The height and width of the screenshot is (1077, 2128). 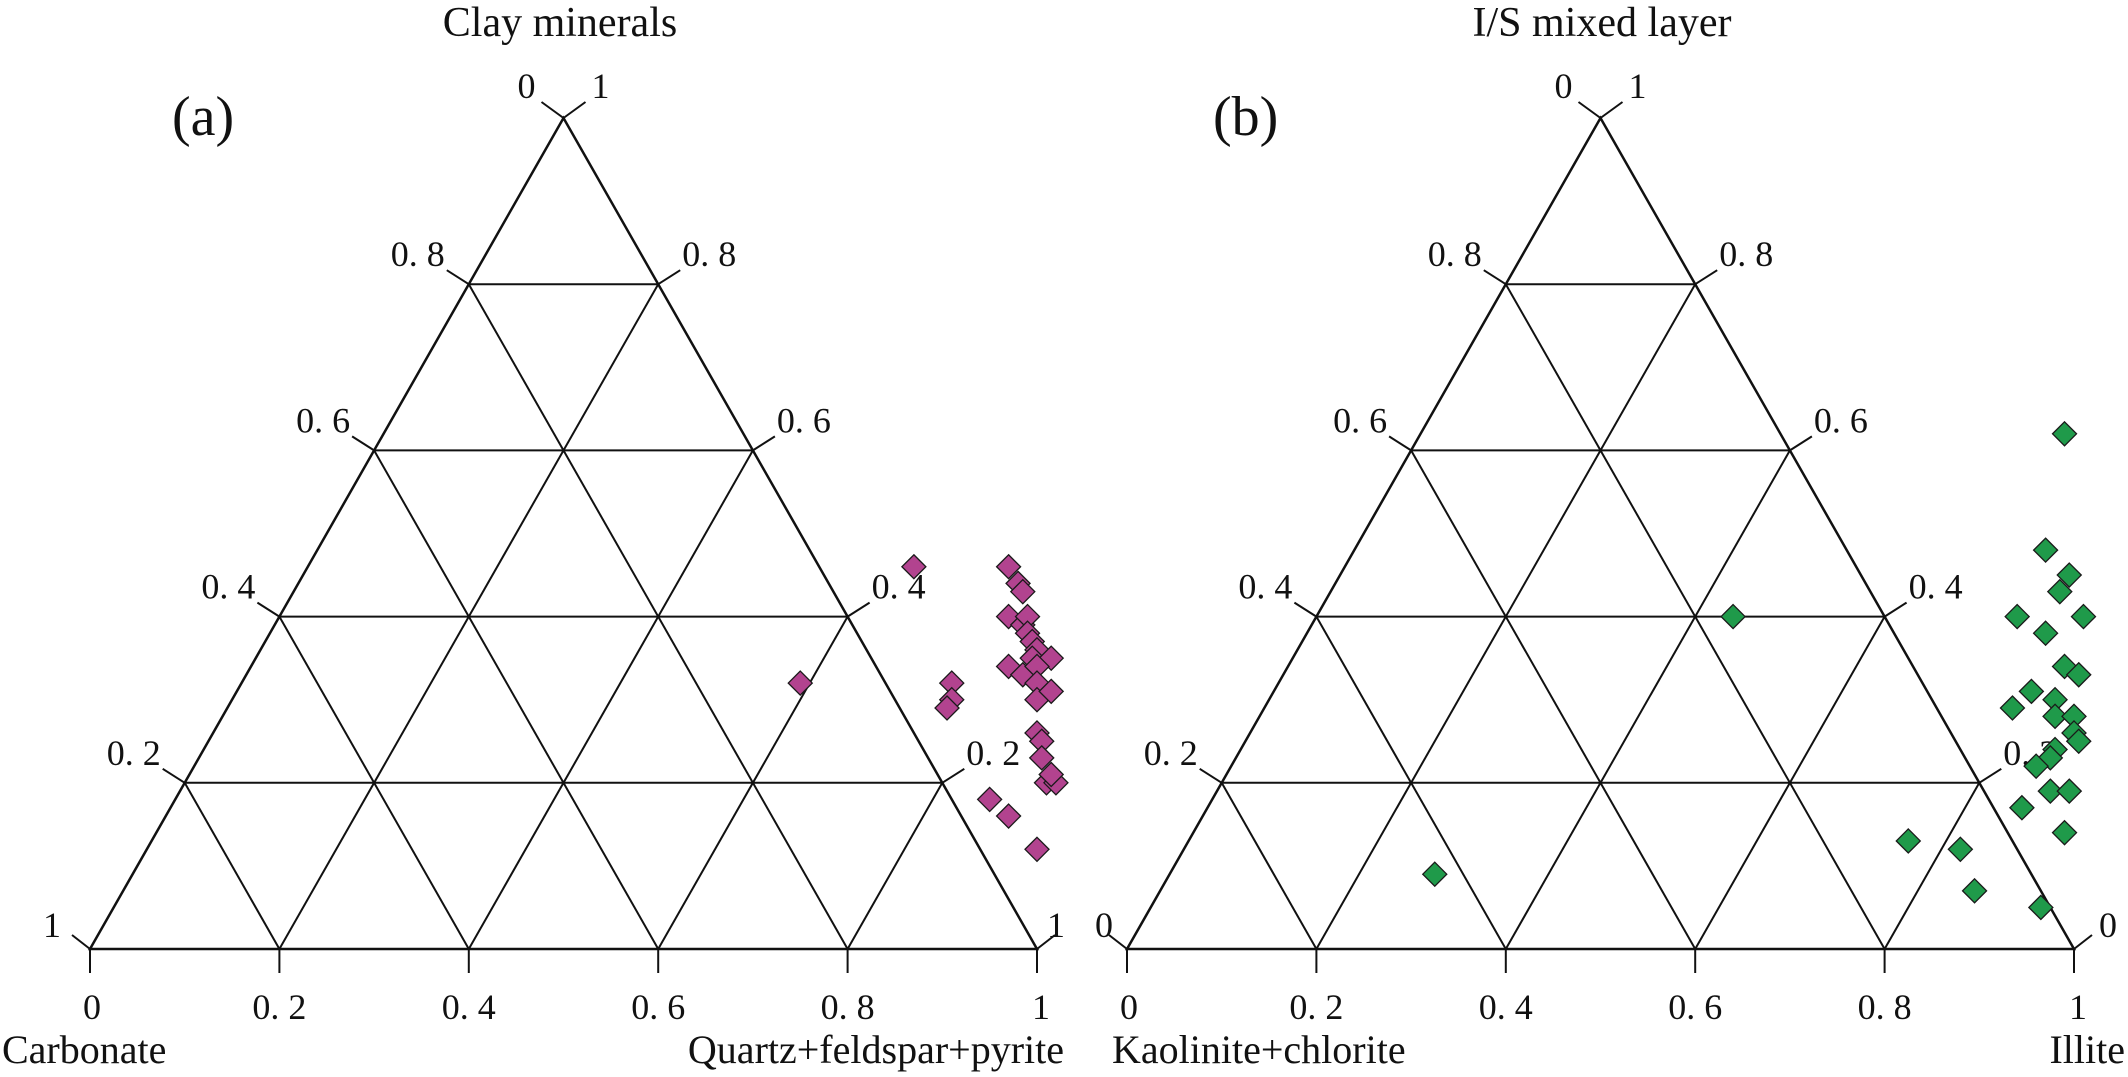 What do you see at coordinates (1245, 117) in the screenshot?
I see `panel-label: (b)` at bounding box center [1245, 117].